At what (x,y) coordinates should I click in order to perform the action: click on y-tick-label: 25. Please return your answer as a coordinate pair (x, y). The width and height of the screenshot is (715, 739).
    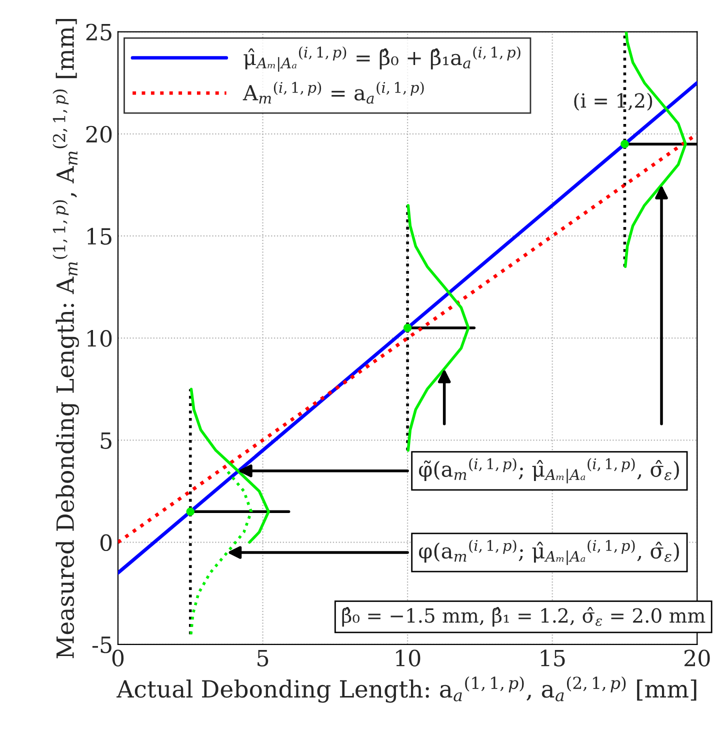
    Looking at the image, I should click on (99, 32).